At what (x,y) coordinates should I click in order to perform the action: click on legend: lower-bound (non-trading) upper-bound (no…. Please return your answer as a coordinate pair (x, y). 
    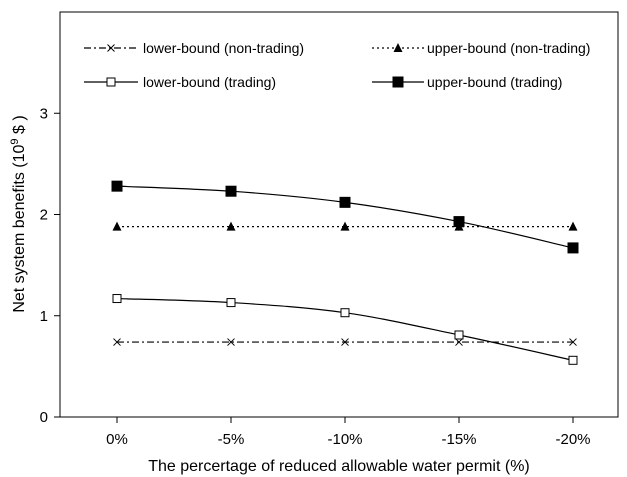
    Looking at the image, I should click on (337, 65).